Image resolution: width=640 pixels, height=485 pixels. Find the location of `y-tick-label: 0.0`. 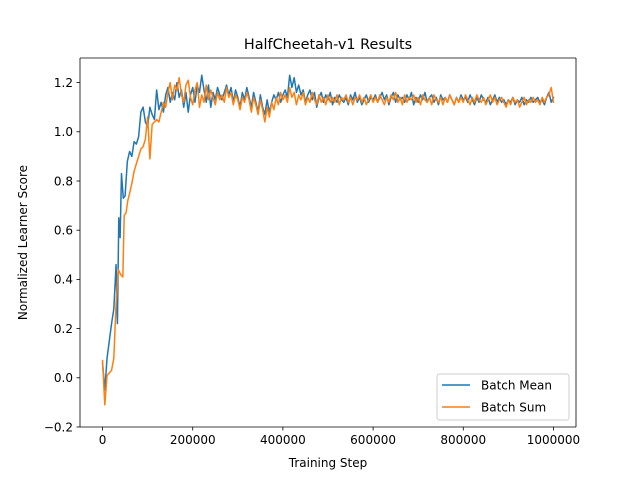

y-tick-label: 0.0 is located at coordinates (63, 378).